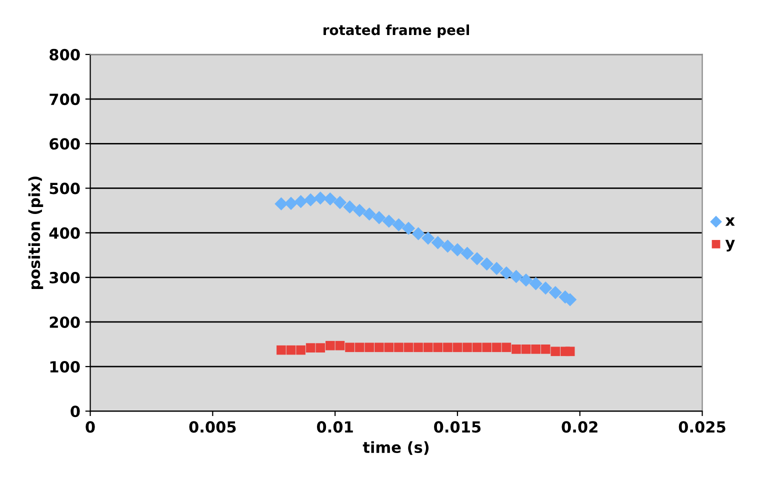  What do you see at coordinates (730, 246) in the screenshot?
I see `legend-label: y` at bounding box center [730, 246].